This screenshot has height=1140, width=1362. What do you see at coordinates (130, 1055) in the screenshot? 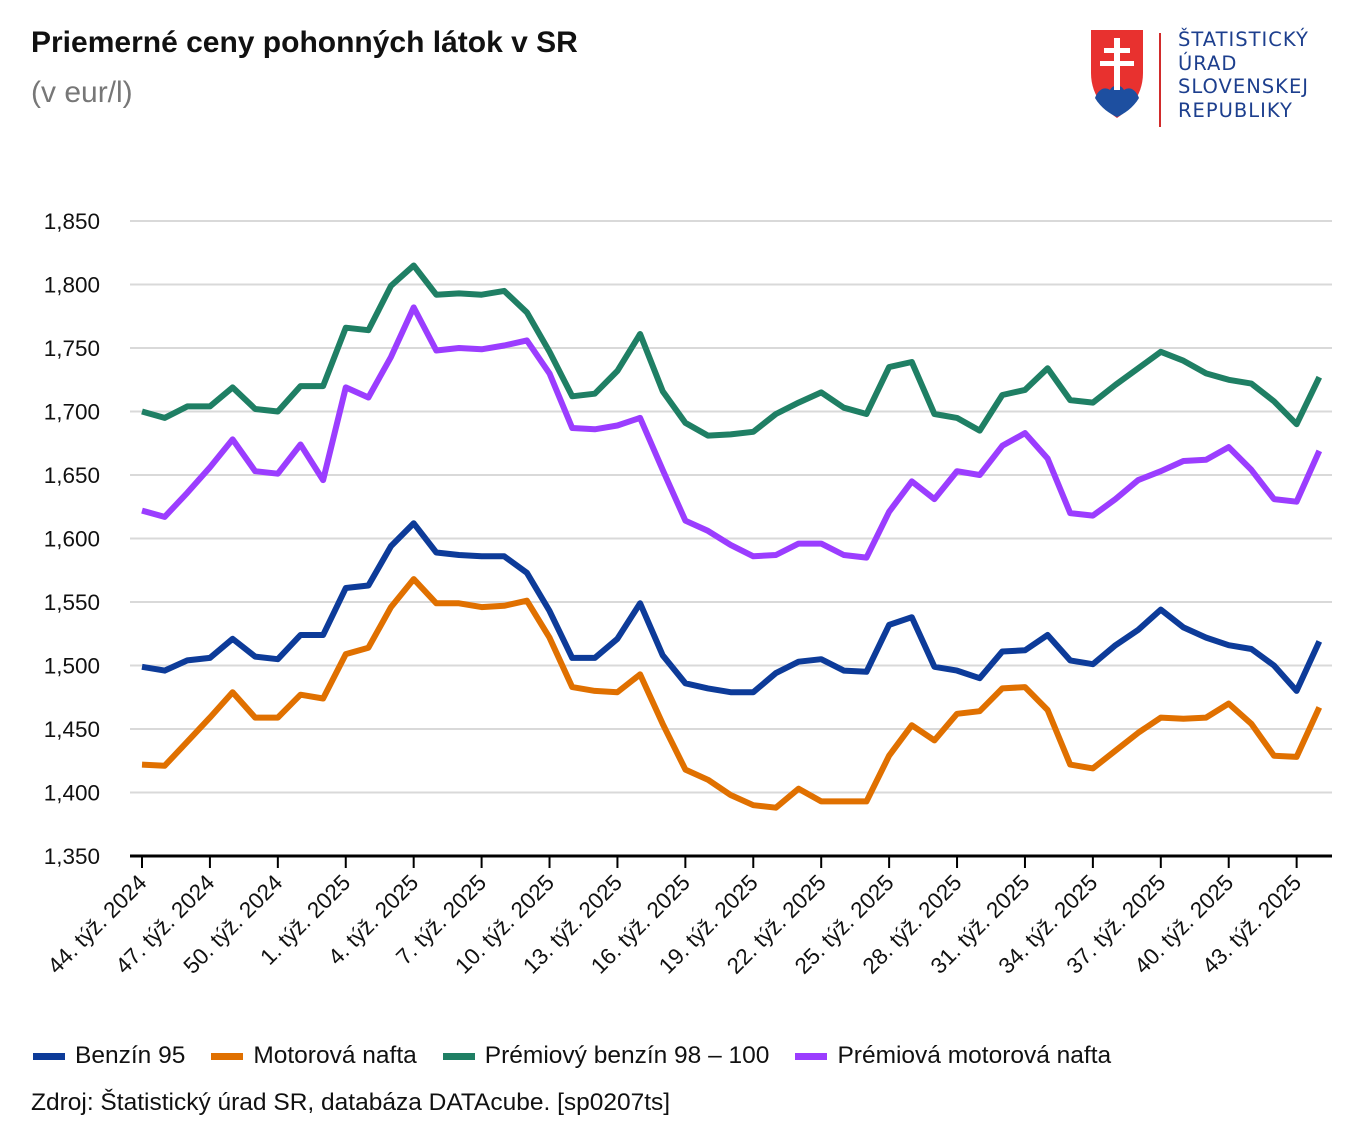
I see `legend-label: Benzín 95` at bounding box center [130, 1055].